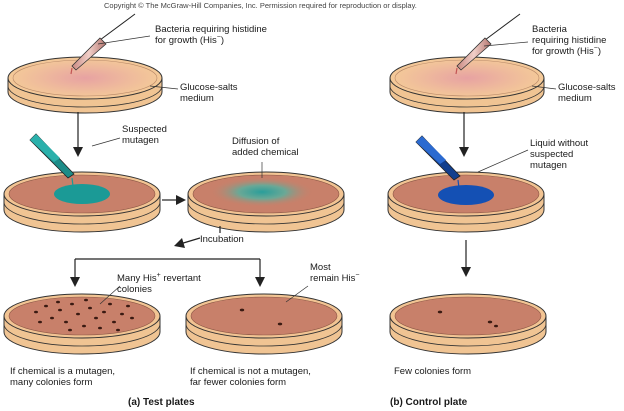 This screenshot has height=411, width=624. I want to click on leader-mutagen, so click(106, 142).